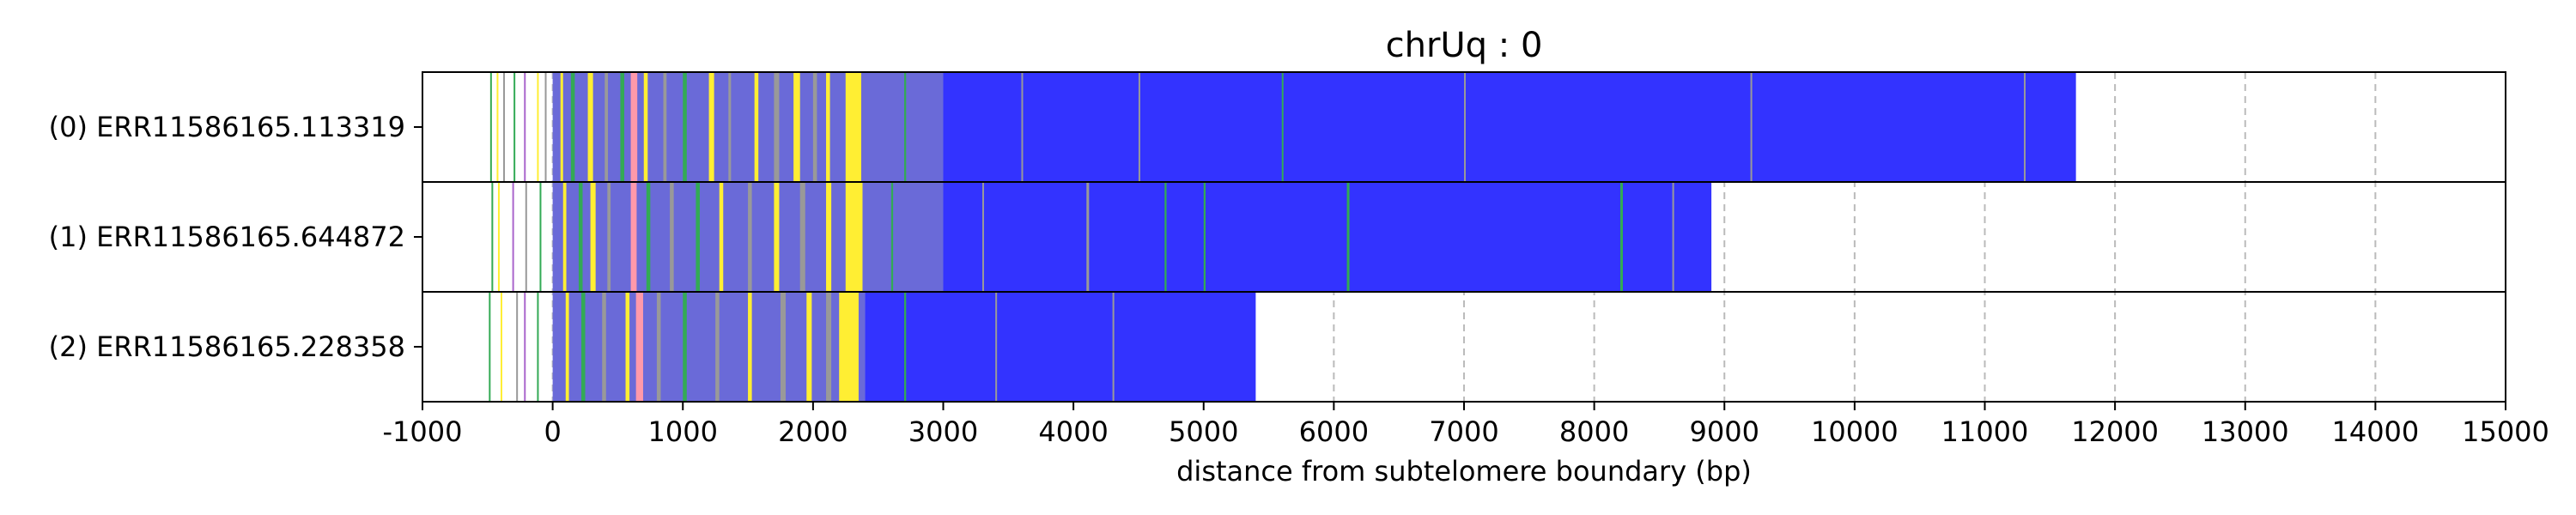 Image resolution: width=2576 pixels, height=515 pixels. What do you see at coordinates (1985, 431) in the screenshot?
I see `x-tick-label: 11000` at bounding box center [1985, 431].